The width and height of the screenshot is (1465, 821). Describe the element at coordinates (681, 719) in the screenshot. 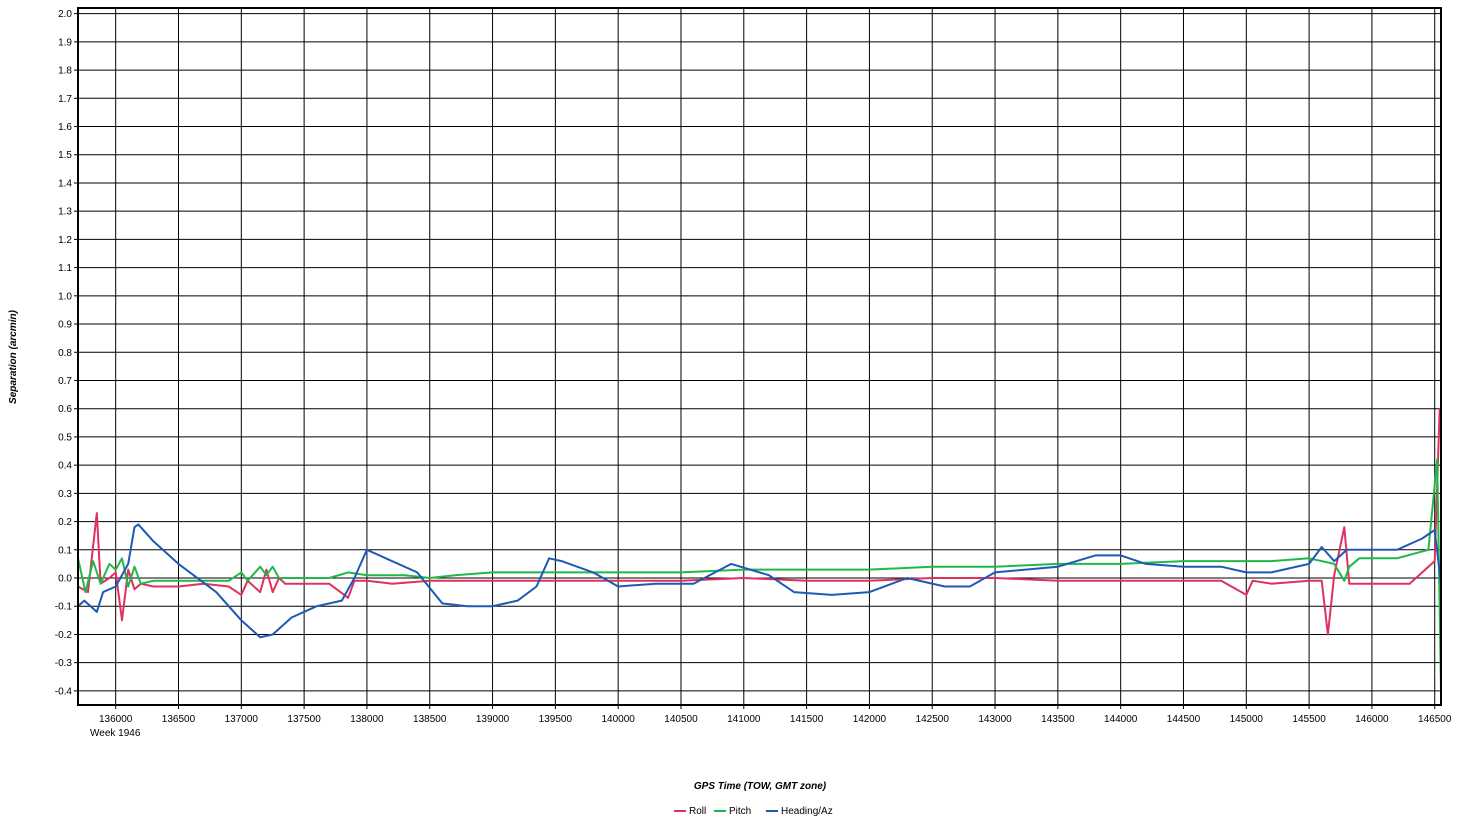

I see `x-tick-label: 140500` at that location.